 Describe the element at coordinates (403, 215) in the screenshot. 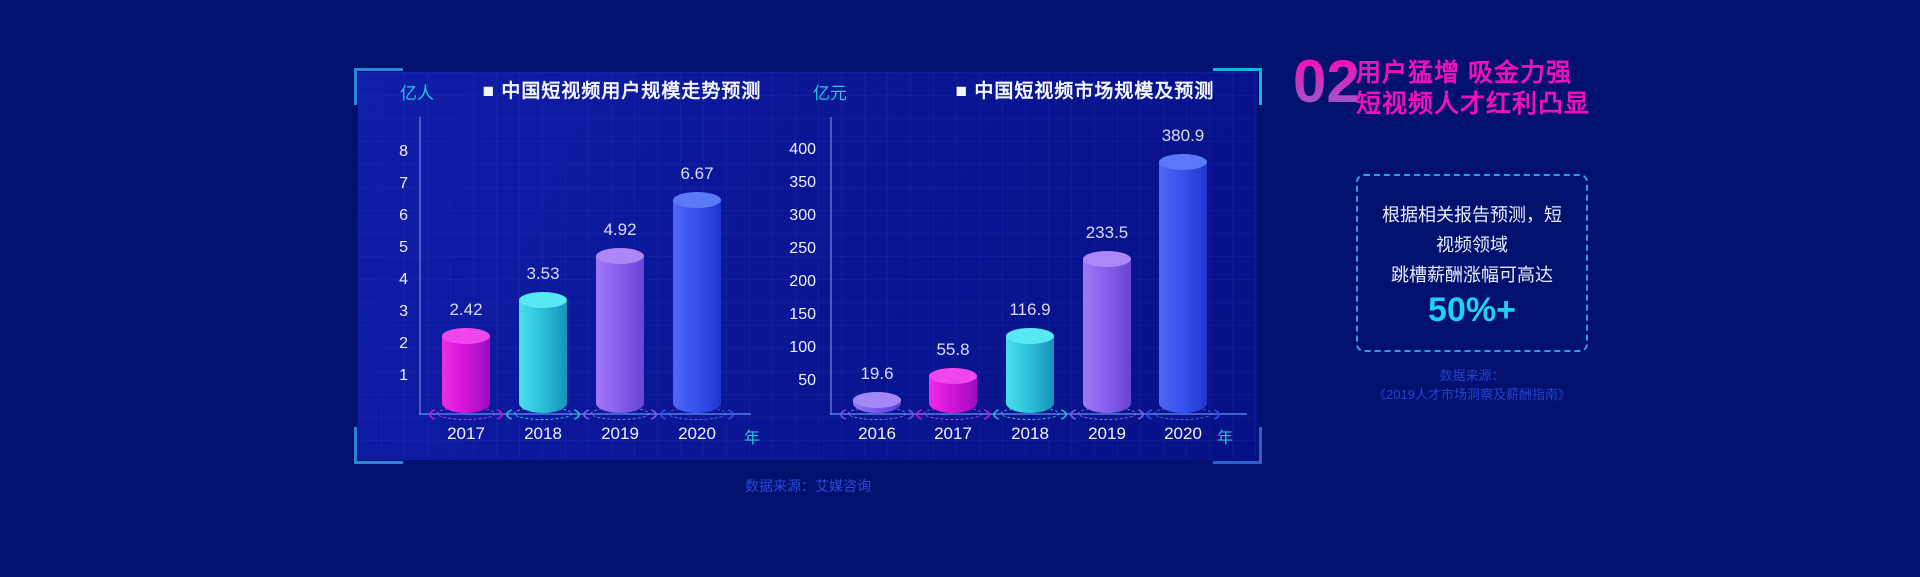

I see `y-axis-tick-label: 6` at that location.